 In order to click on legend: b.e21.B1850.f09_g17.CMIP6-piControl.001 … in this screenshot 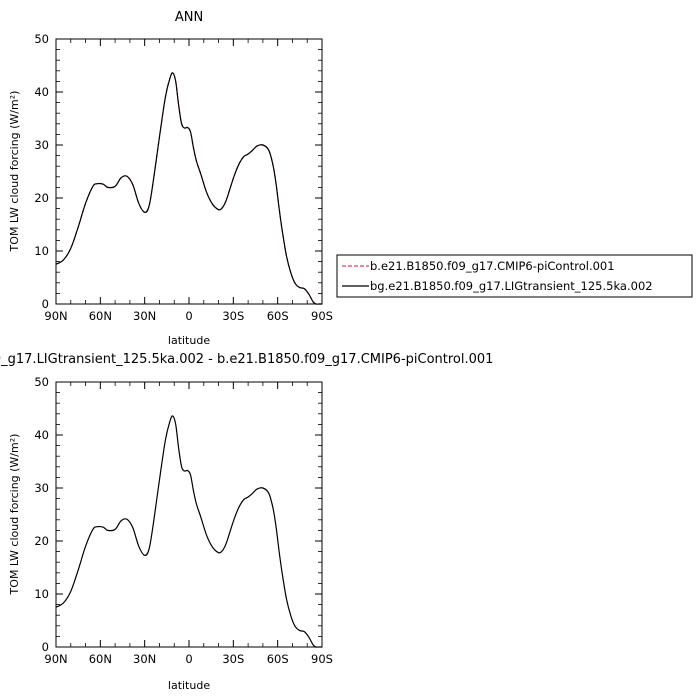, I will do `click(514, 276)`.